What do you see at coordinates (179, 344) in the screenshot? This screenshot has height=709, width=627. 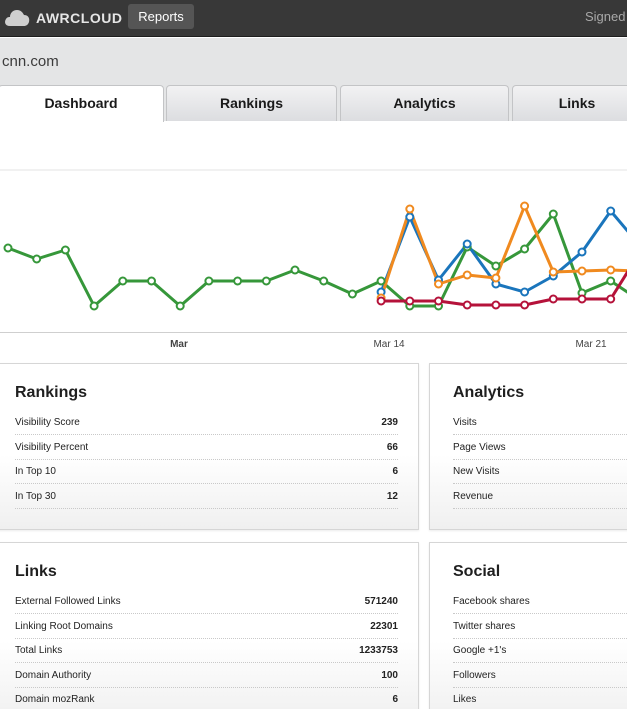 I see `x-tick-label: Mar` at bounding box center [179, 344].